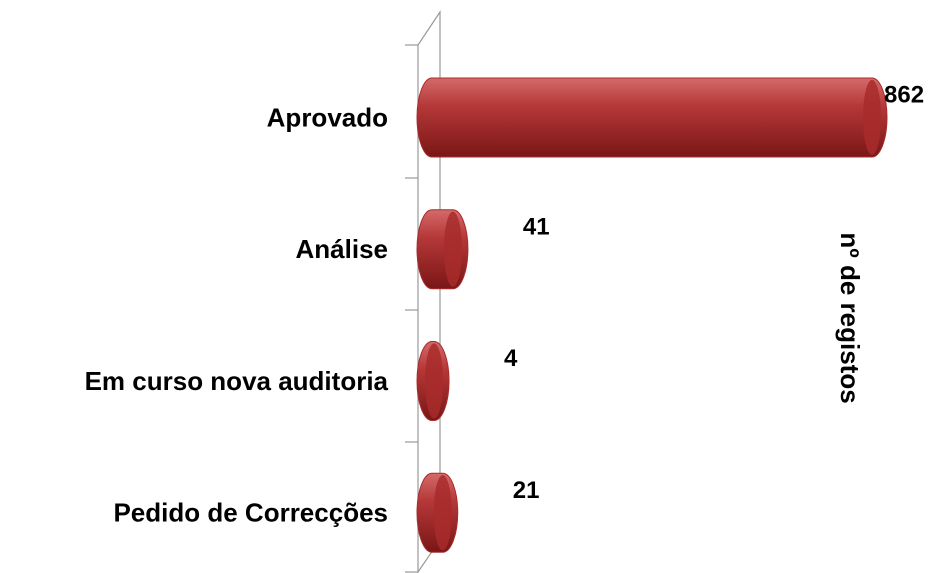 This screenshot has height=573, width=941. Describe the element at coordinates (652, 117) in the screenshot. I see `bar` at that location.